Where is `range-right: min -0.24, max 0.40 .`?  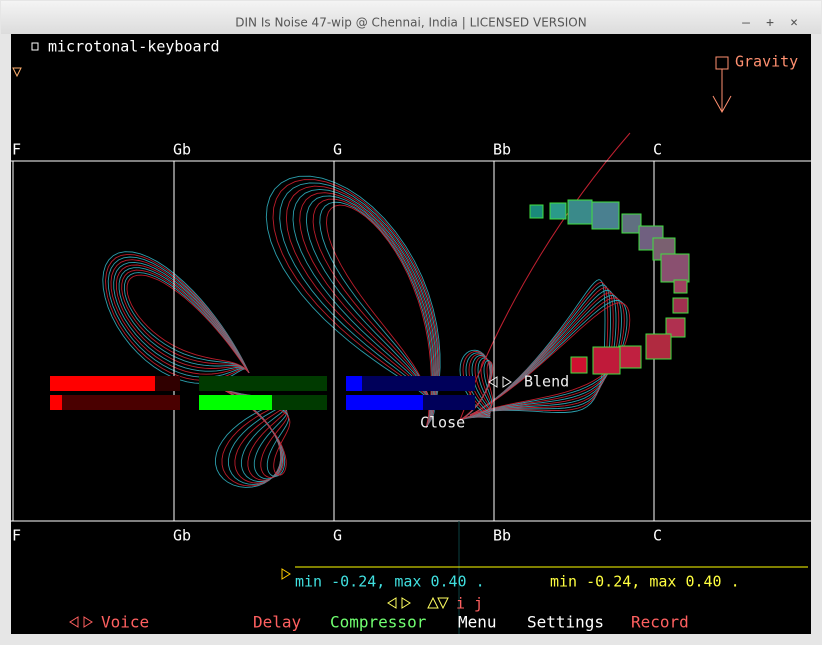 range-right: min -0.24, max 0.40 . is located at coordinates (645, 582).